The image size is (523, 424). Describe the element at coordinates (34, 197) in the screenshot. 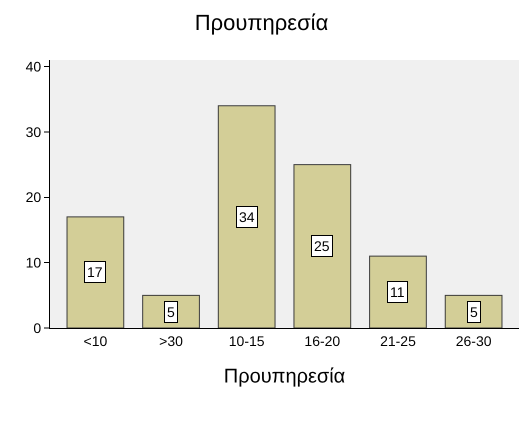

I see `y-tick-label: 20` at that location.